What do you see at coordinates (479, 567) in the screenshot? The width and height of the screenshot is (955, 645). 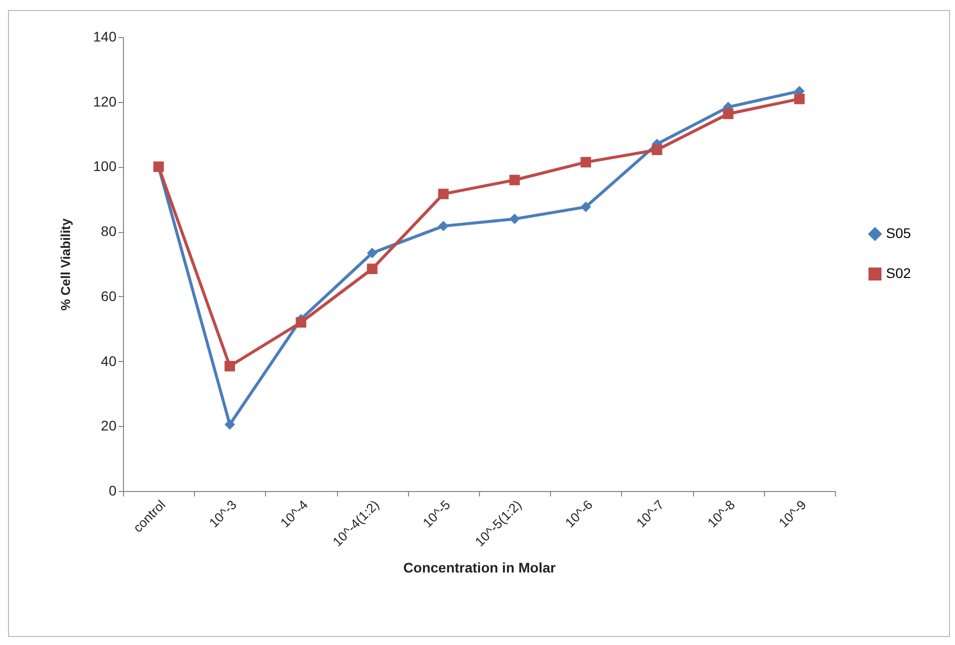 I see `x-axis-title: Concentration in Molar` at bounding box center [479, 567].